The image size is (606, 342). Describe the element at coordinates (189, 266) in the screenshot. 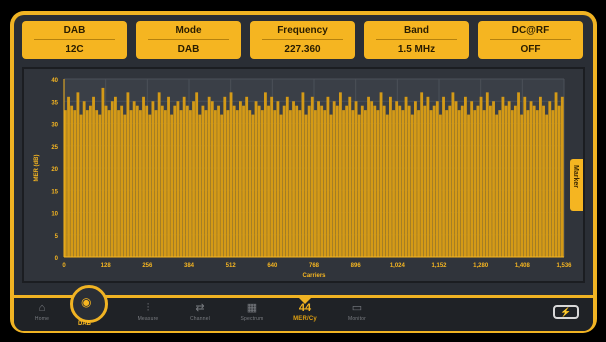

I see `x-tick-label: 384` at that location.